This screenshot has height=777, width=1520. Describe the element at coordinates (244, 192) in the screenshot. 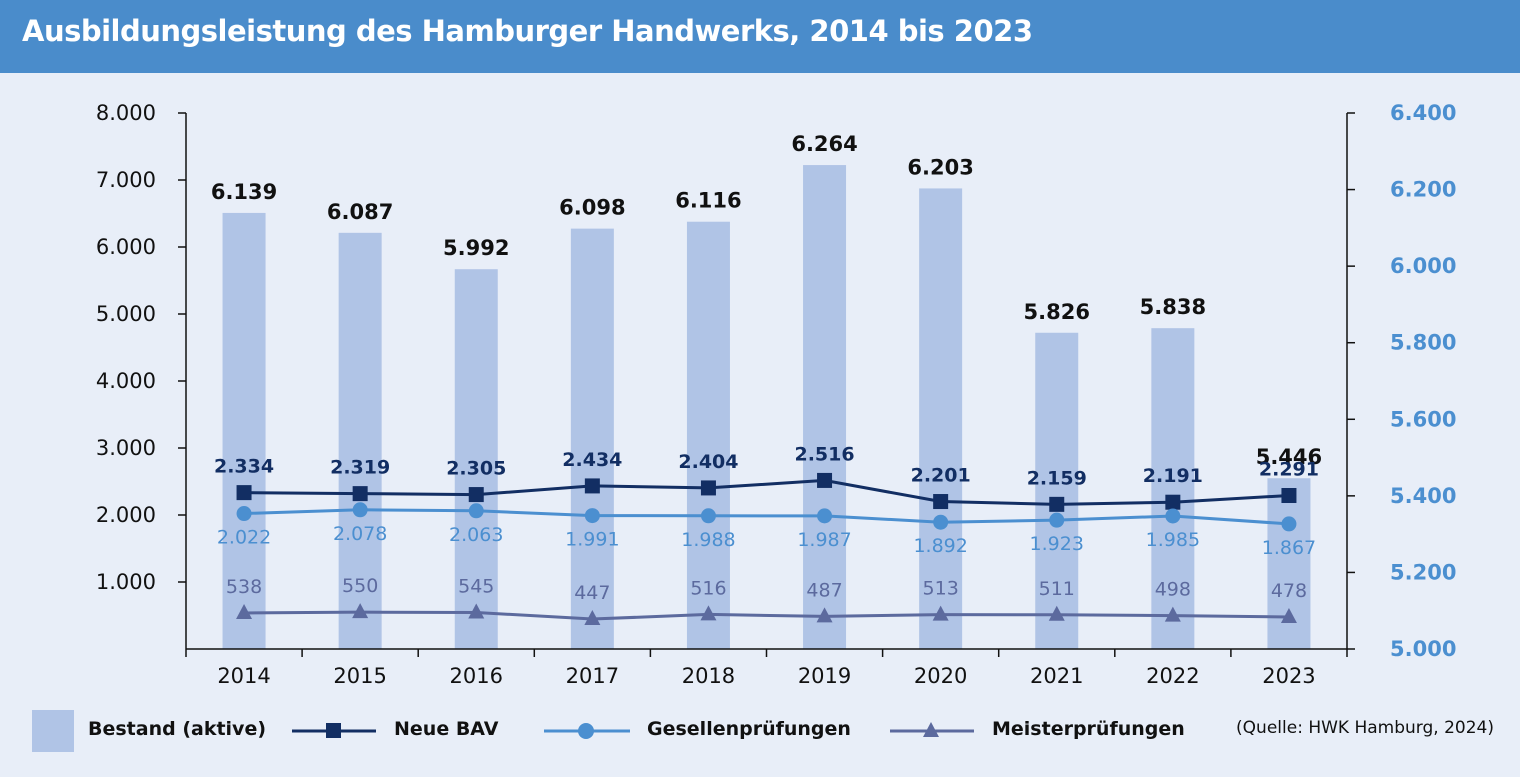

I see `bar-label-bestand: 6.139` at that location.